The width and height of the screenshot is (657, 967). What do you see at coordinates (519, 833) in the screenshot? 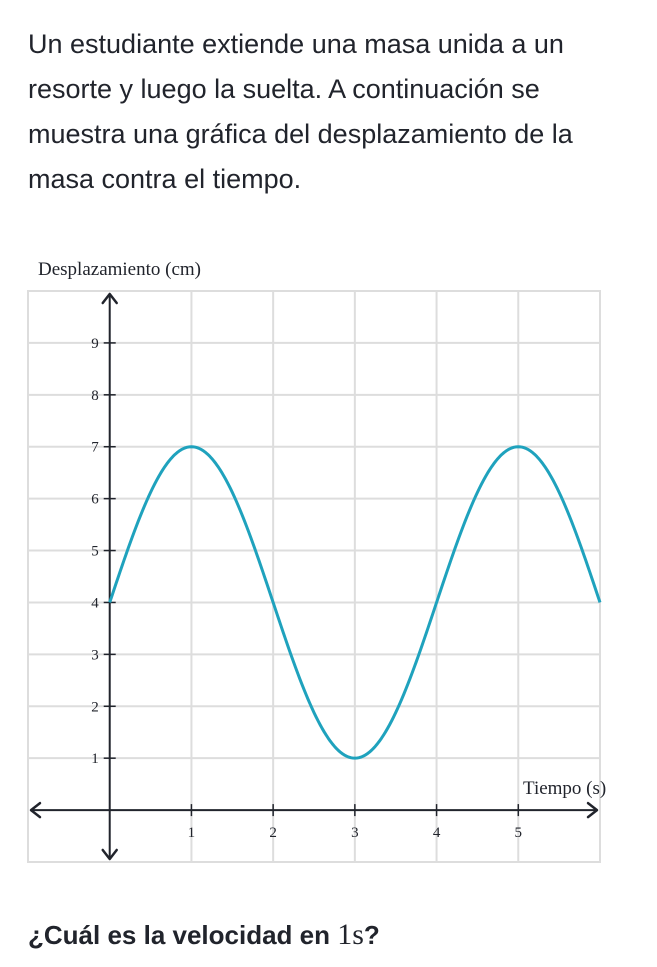
I see `x-tick-label: 5` at bounding box center [519, 833].